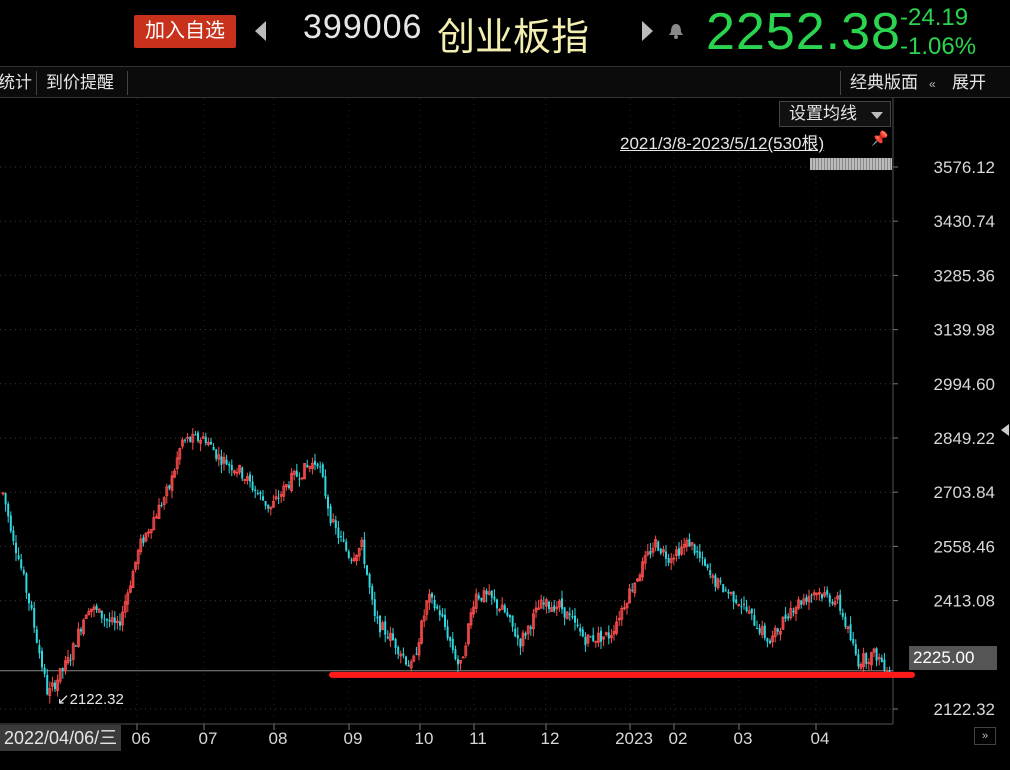  I want to click on next-triangle-icon, so click(647, 31).